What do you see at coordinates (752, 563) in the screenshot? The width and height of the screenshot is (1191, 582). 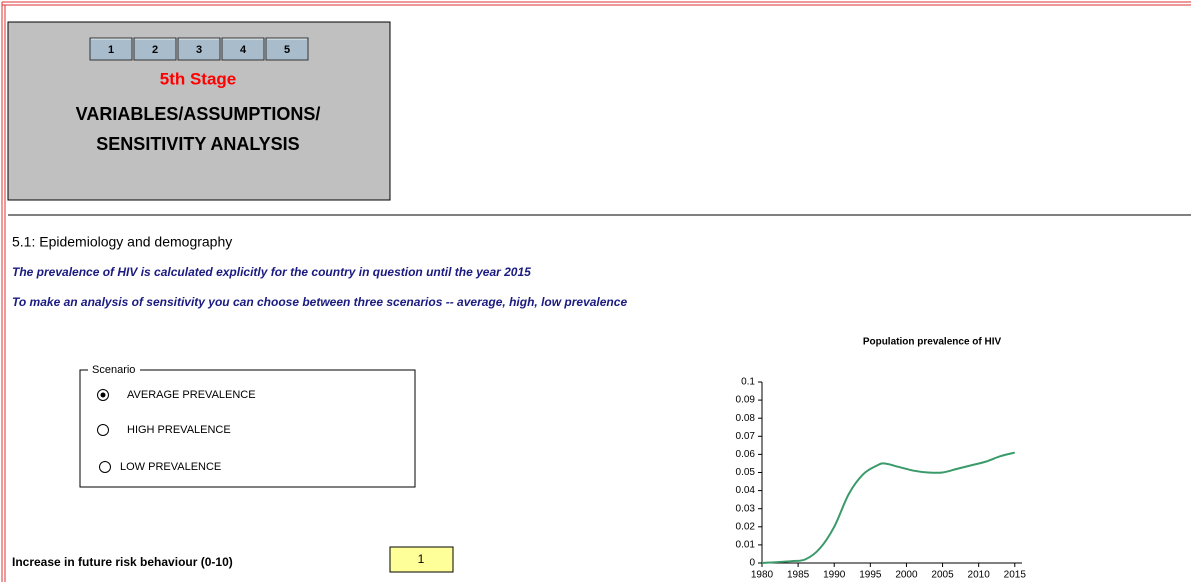 I see `y-tick-label: 0` at bounding box center [752, 563].